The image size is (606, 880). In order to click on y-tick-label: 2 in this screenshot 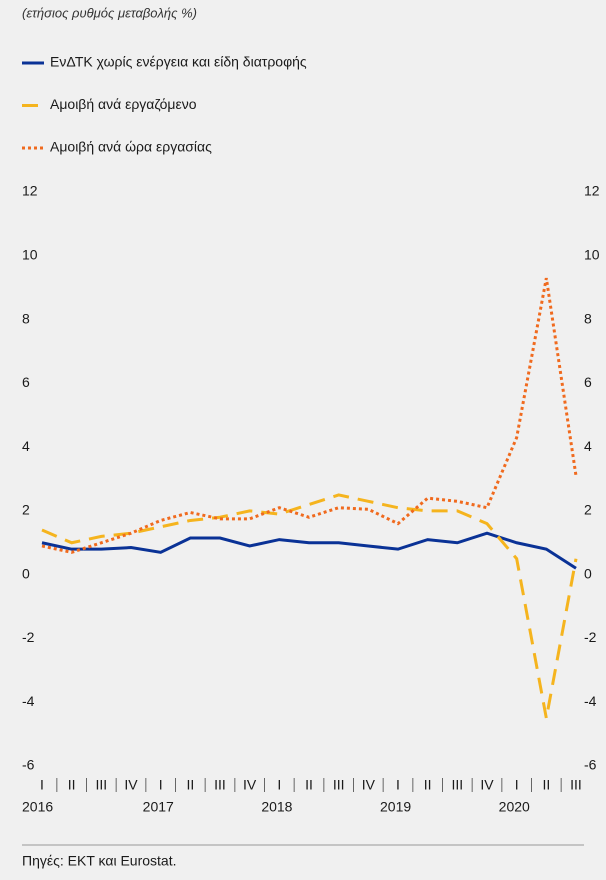, I will do `click(26, 510)`.